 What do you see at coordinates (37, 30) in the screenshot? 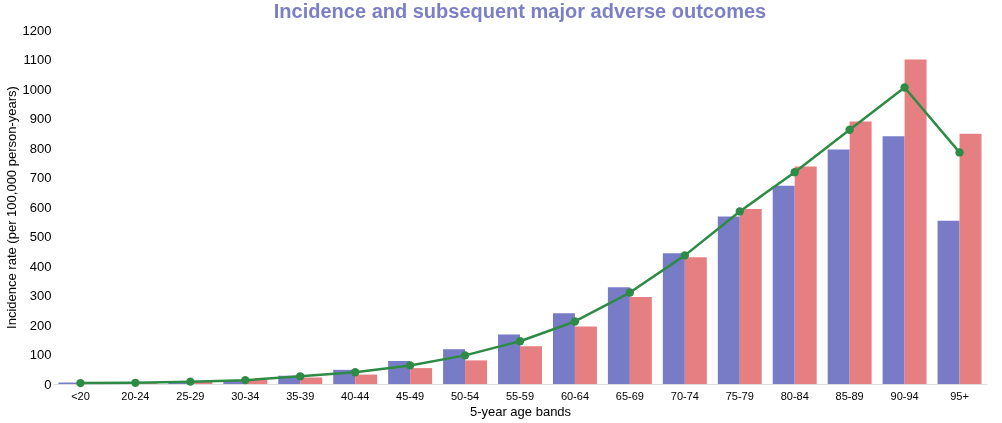
I see `y-tick-label: 1200` at bounding box center [37, 30].